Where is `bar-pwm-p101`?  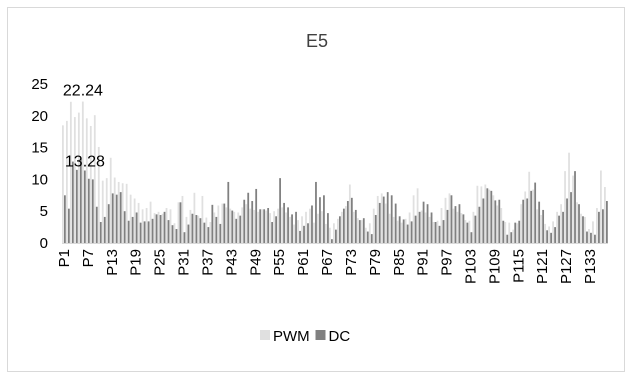 bar-pwm-p101 is located at coordinates (461, 228).